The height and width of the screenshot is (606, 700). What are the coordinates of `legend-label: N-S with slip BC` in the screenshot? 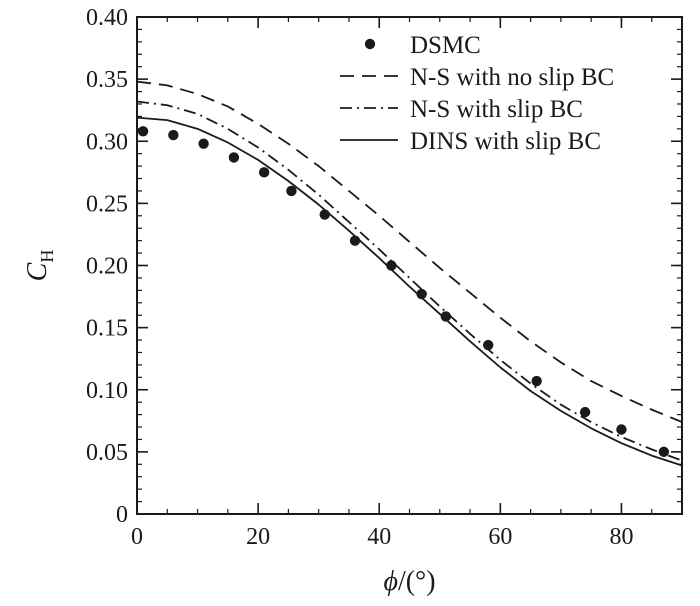 It's located at (496, 109).